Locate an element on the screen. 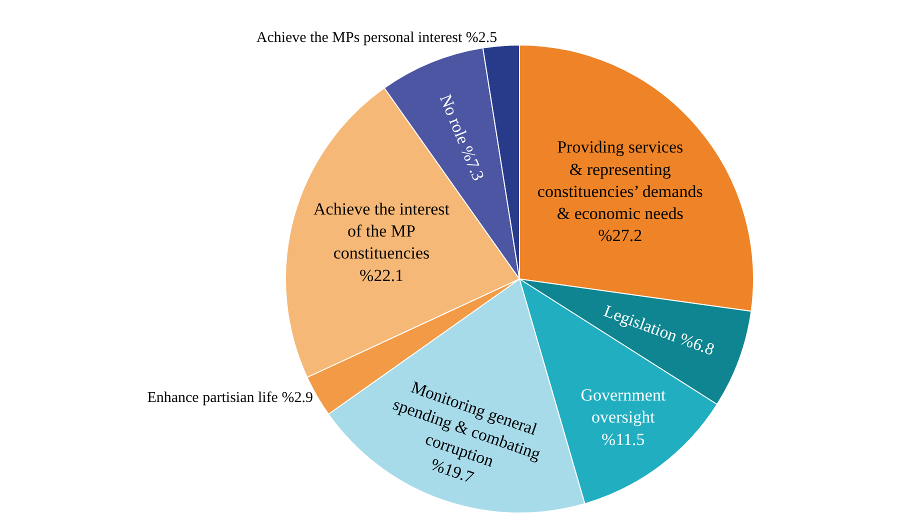 This screenshot has height=528, width=901. slice-label: Providing services & representing constituencies’ demands & economic needs is located at coordinates (620, 181).